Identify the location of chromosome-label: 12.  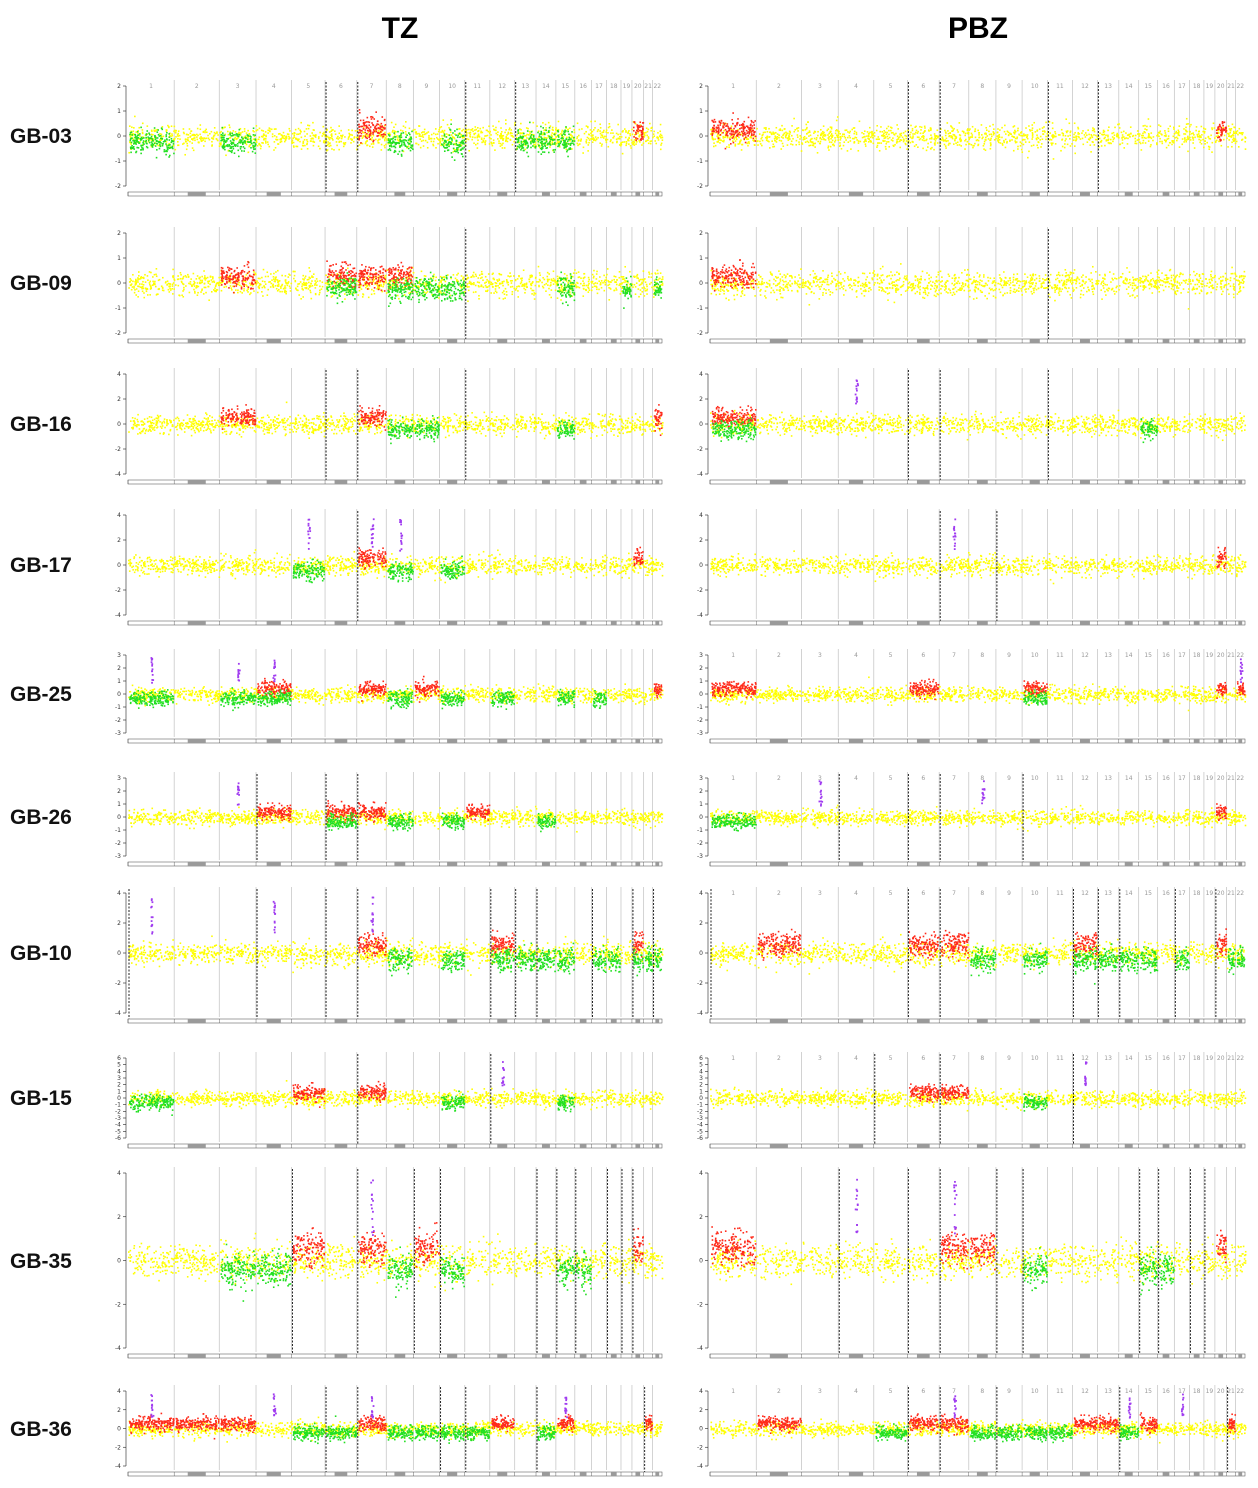
(1085, 655).